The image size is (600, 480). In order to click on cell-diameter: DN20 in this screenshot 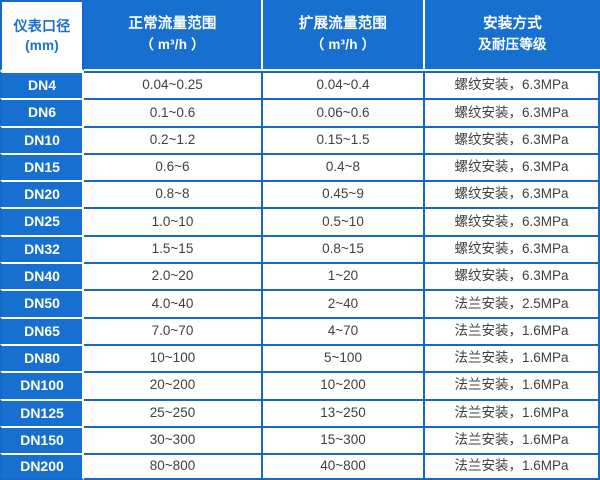, I will do `click(42, 194)`.